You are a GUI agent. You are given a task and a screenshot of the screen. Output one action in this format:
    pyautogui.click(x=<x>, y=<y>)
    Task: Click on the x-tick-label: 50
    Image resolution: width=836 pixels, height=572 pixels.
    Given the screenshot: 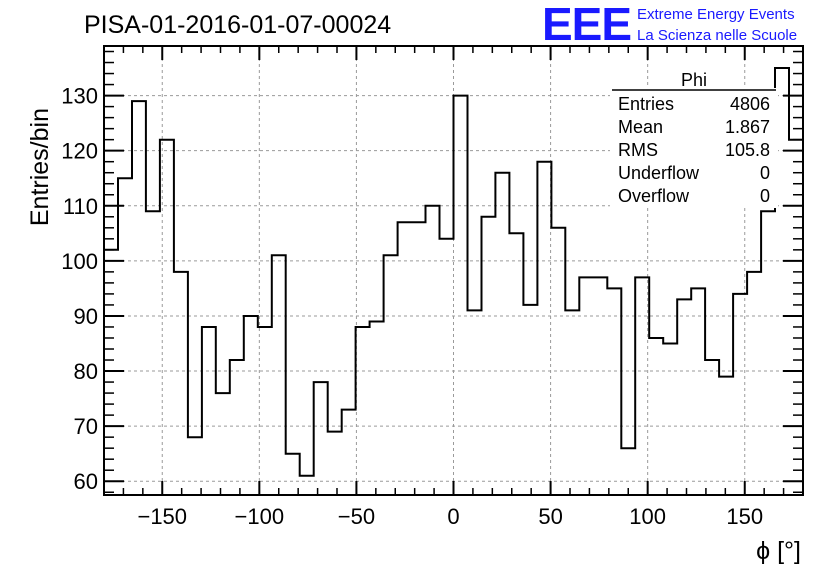 What is the action you would take?
    pyautogui.click(x=550, y=516)
    